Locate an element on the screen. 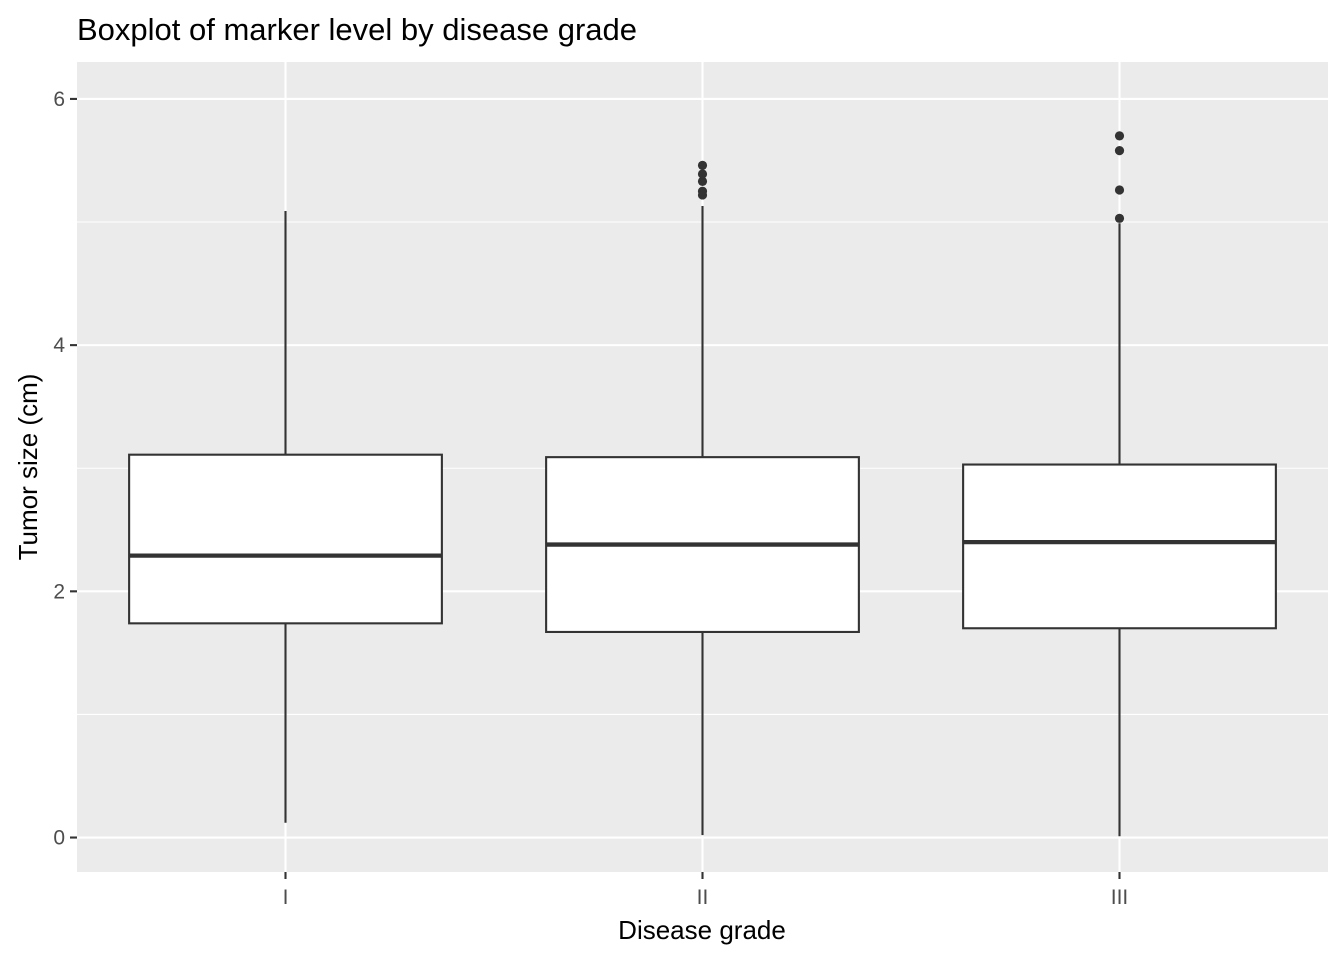 Image resolution: width=1344 pixels, height=960 pixels. y-axis-title: Tumor size (cm) is located at coordinates (28, 467).